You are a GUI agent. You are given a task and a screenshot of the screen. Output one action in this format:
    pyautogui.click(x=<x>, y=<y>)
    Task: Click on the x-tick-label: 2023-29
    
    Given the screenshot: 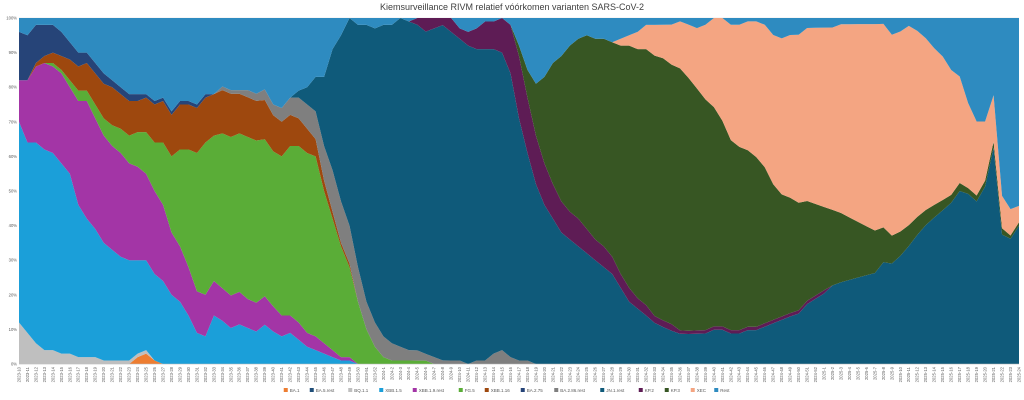 What is the action you would take?
    pyautogui.click(x=179, y=374)
    